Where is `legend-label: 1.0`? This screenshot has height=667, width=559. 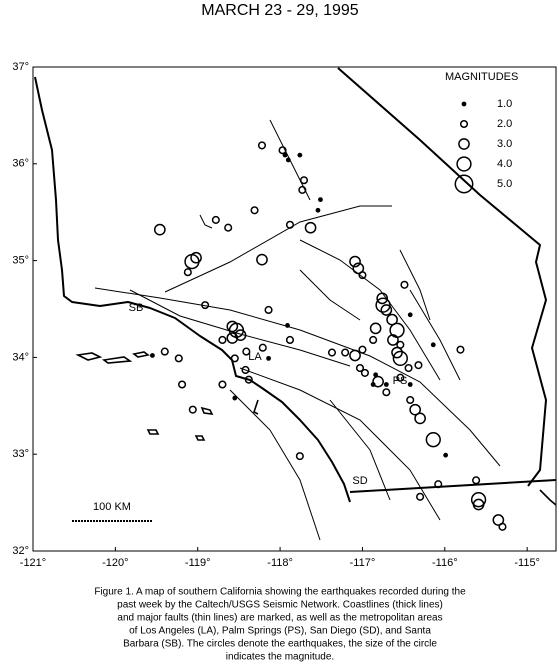
legend-label: 1.0 is located at coordinates (504, 104).